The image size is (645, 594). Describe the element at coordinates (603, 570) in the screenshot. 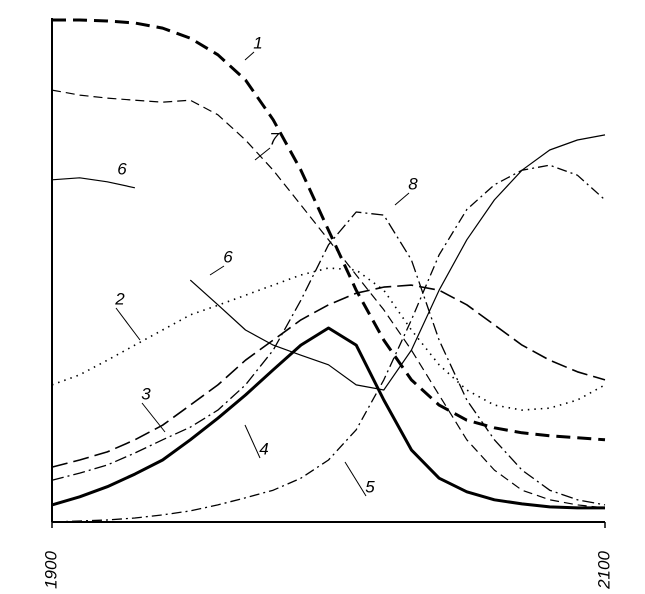

I see `x-tick-label: 2100` at that location.